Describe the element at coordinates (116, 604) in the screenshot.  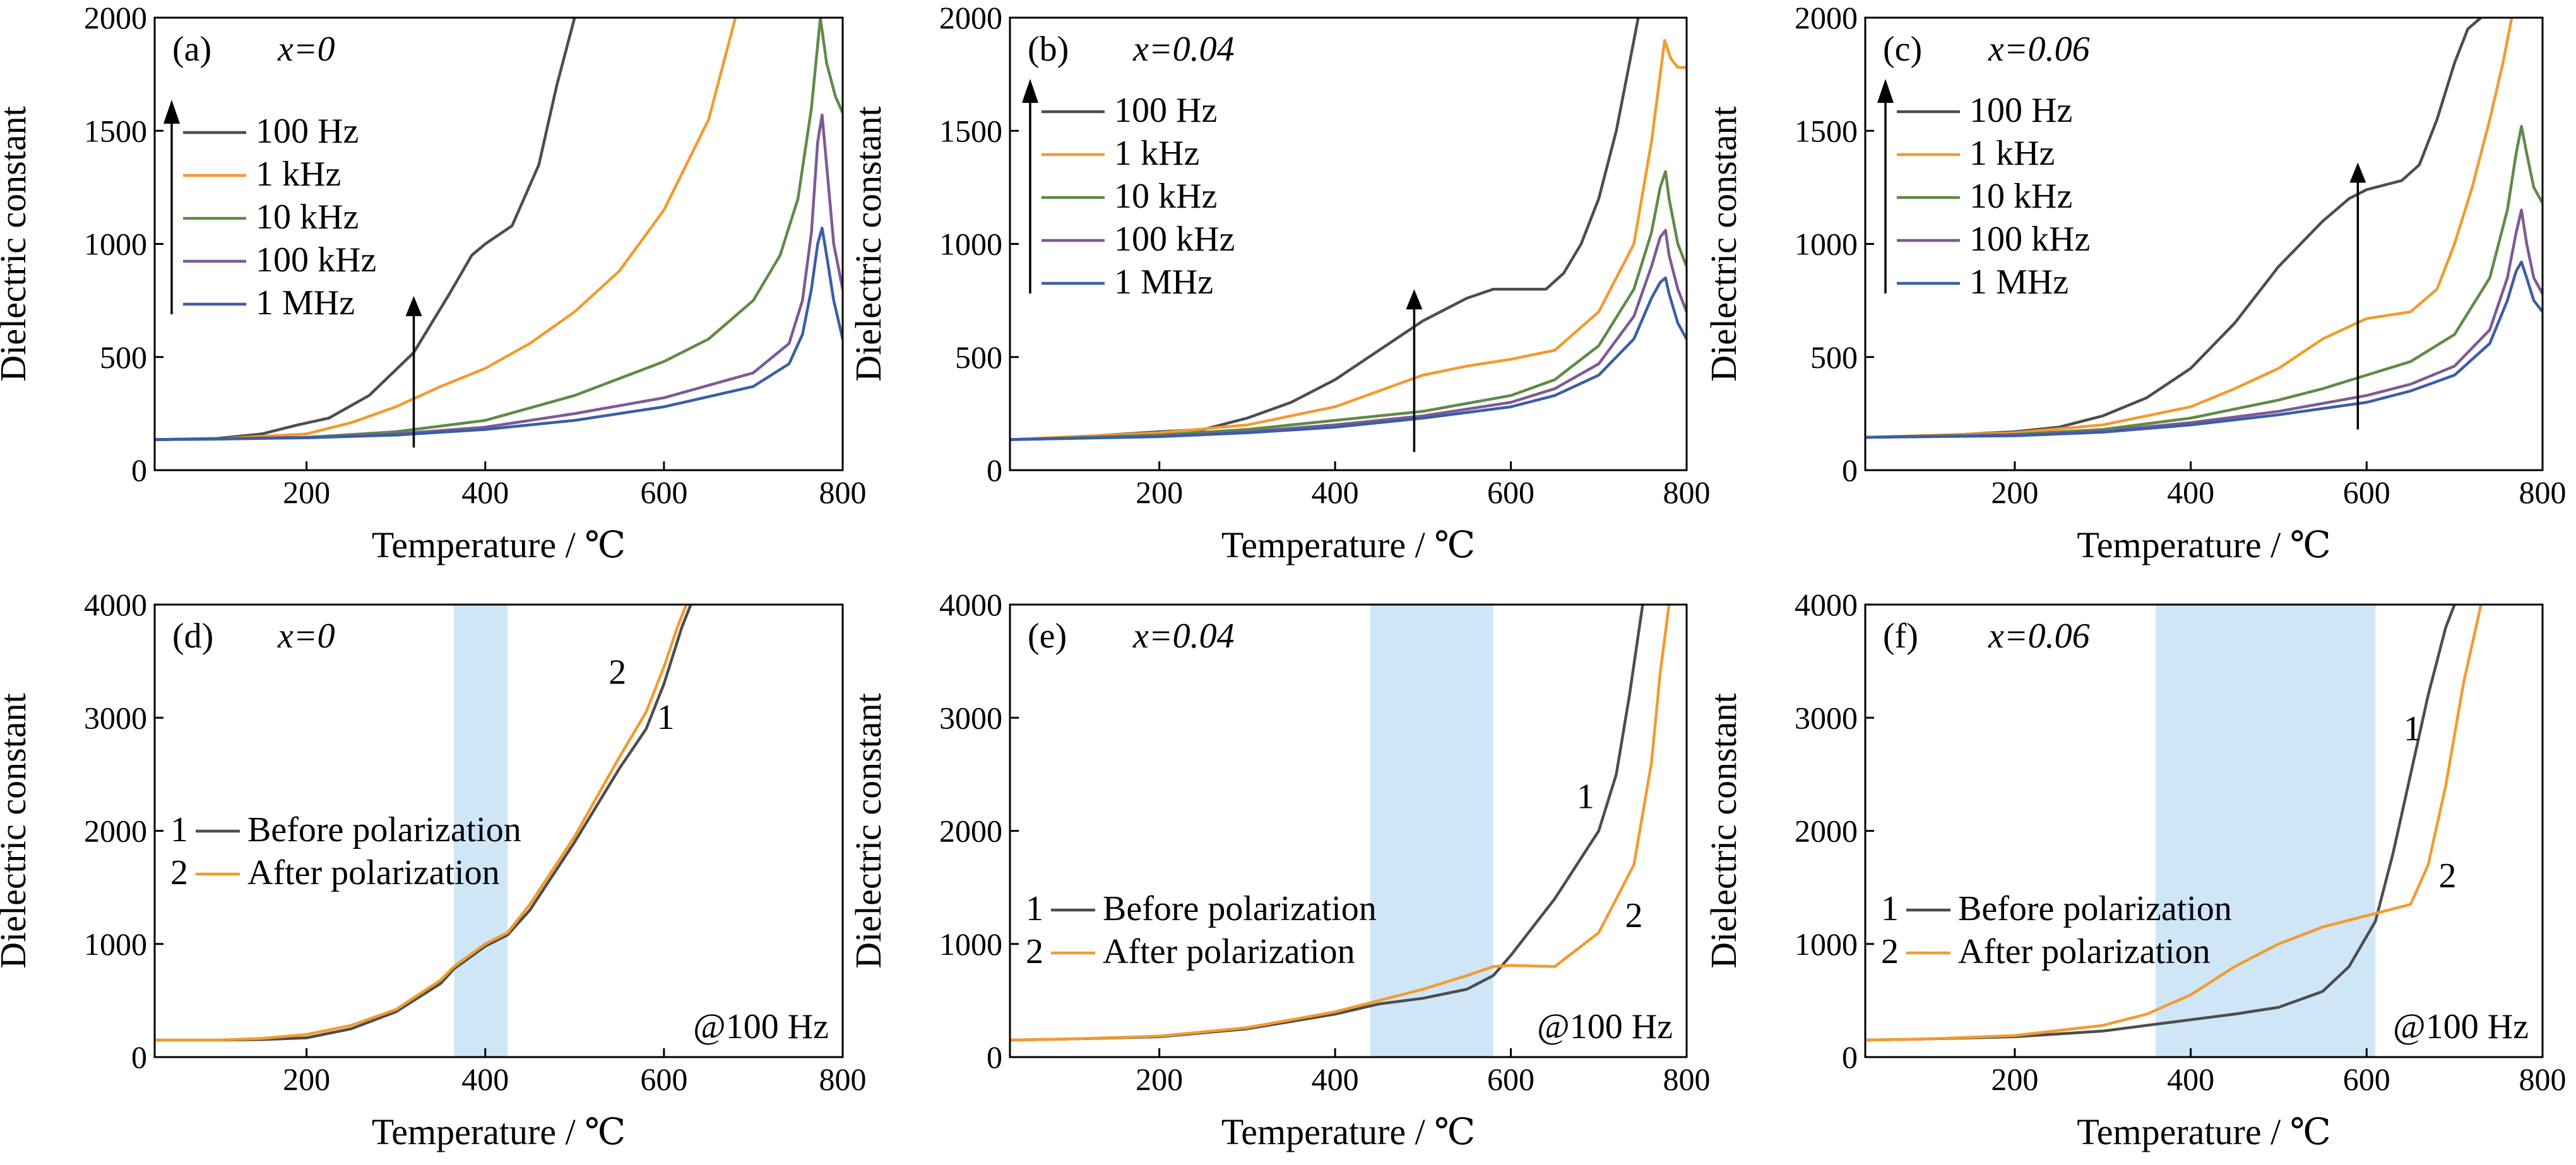
I see `y-tick-label: 4000` at that location.